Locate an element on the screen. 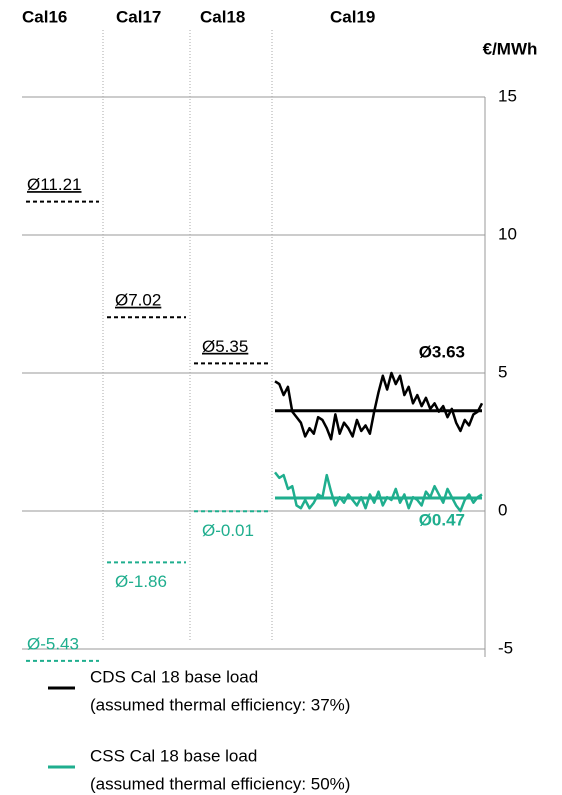 This screenshot has height=795, width=562. legend-detail: (assumed thermal efficiency: 37%) is located at coordinates (220, 704).